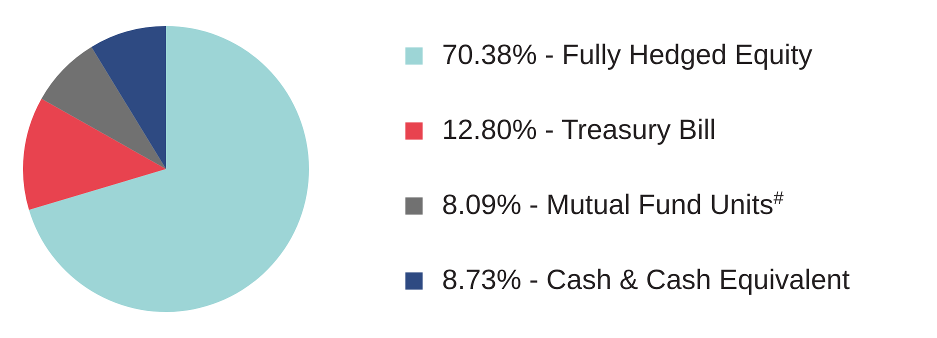 The image size is (937, 338). Describe the element at coordinates (646, 279) in the screenshot. I see `legend-label: 8.73% - Cash & Cash Equivalent` at that location.